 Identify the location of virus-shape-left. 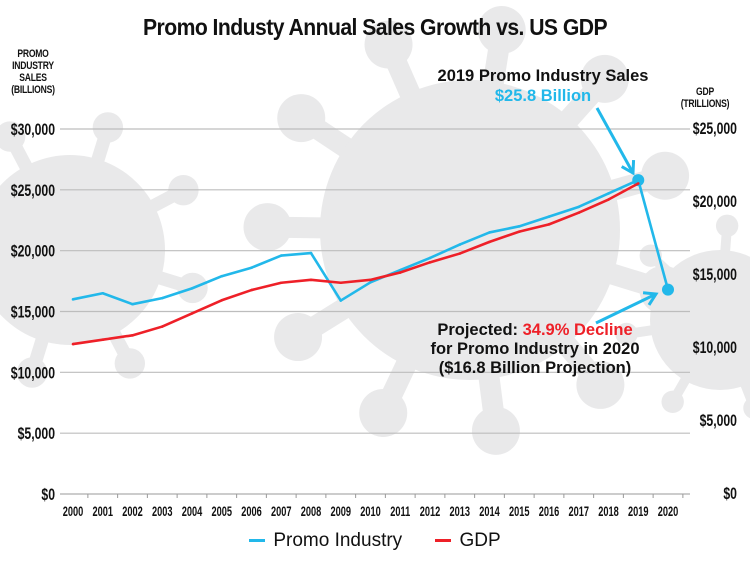
(104, 250).